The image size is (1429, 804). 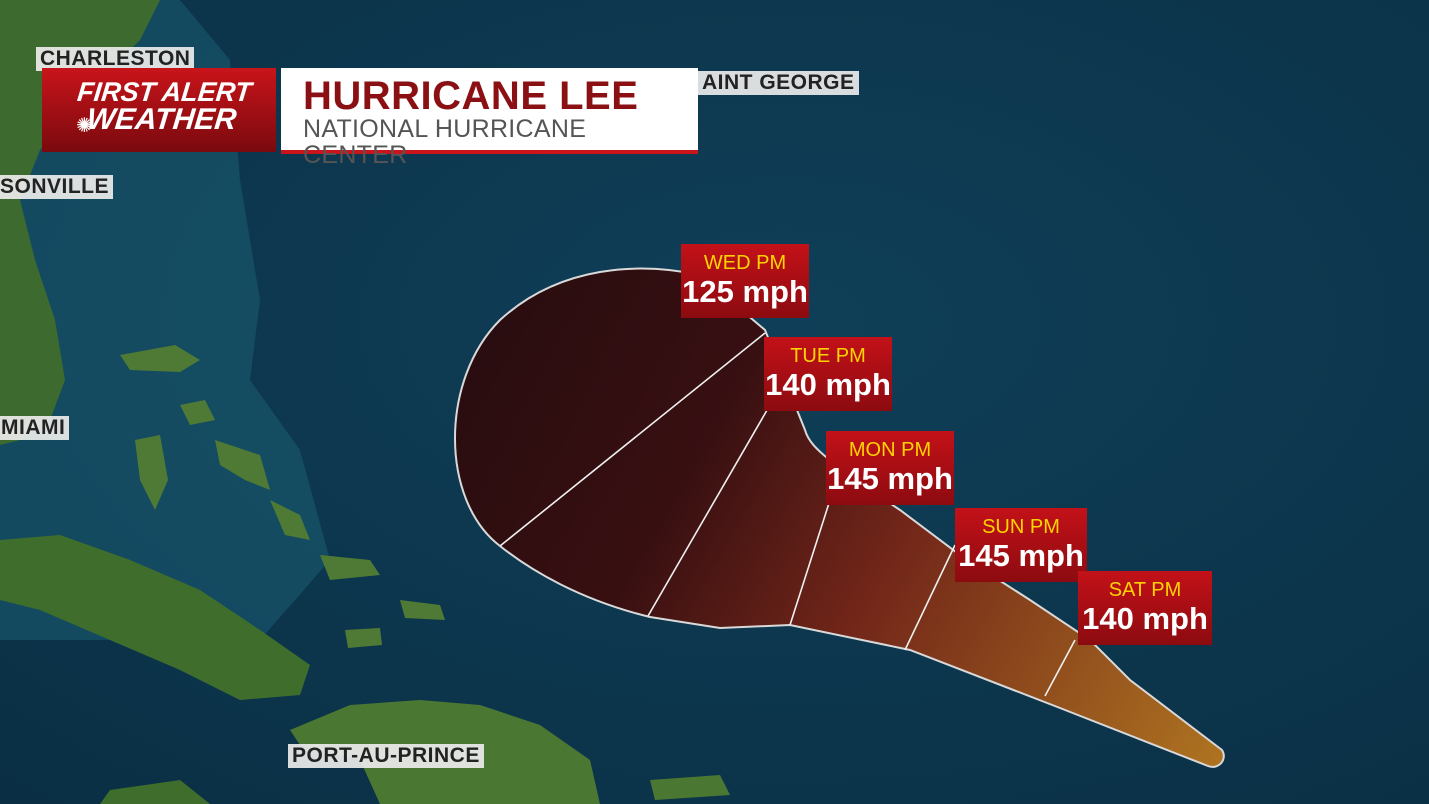 I want to click on forecast-day: WED PM, so click(x=745, y=263).